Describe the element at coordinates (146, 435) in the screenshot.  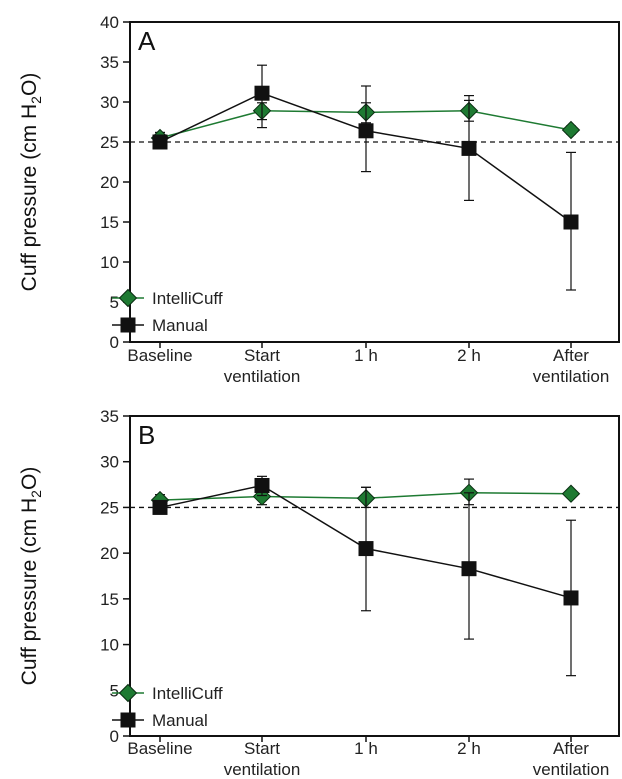
I see `panel-letter: B` at that location.